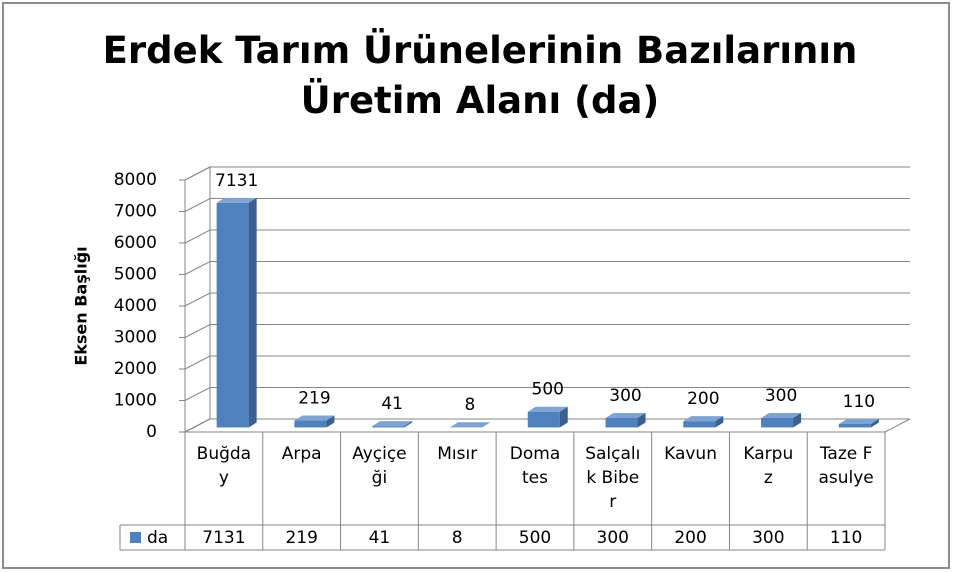 This screenshot has height=572, width=953. I want to click on y-axis-title: Eksen Başlığı, so click(81, 305).